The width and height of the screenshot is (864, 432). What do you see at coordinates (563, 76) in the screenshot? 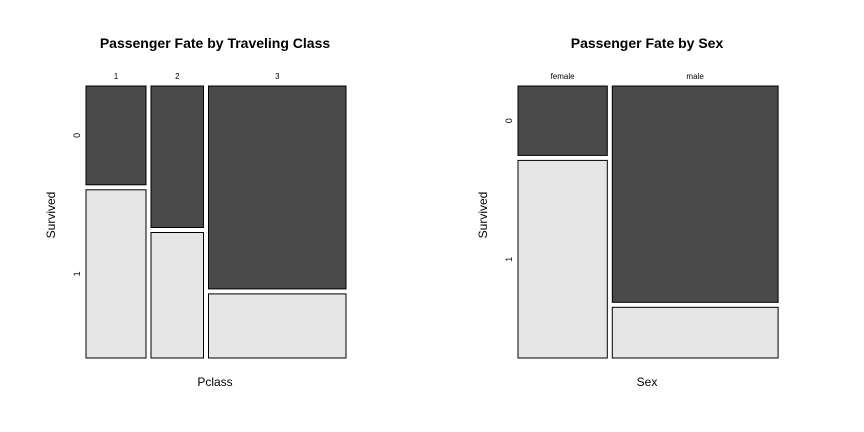
I see `x-tick-label: female` at bounding box center [563, 76].